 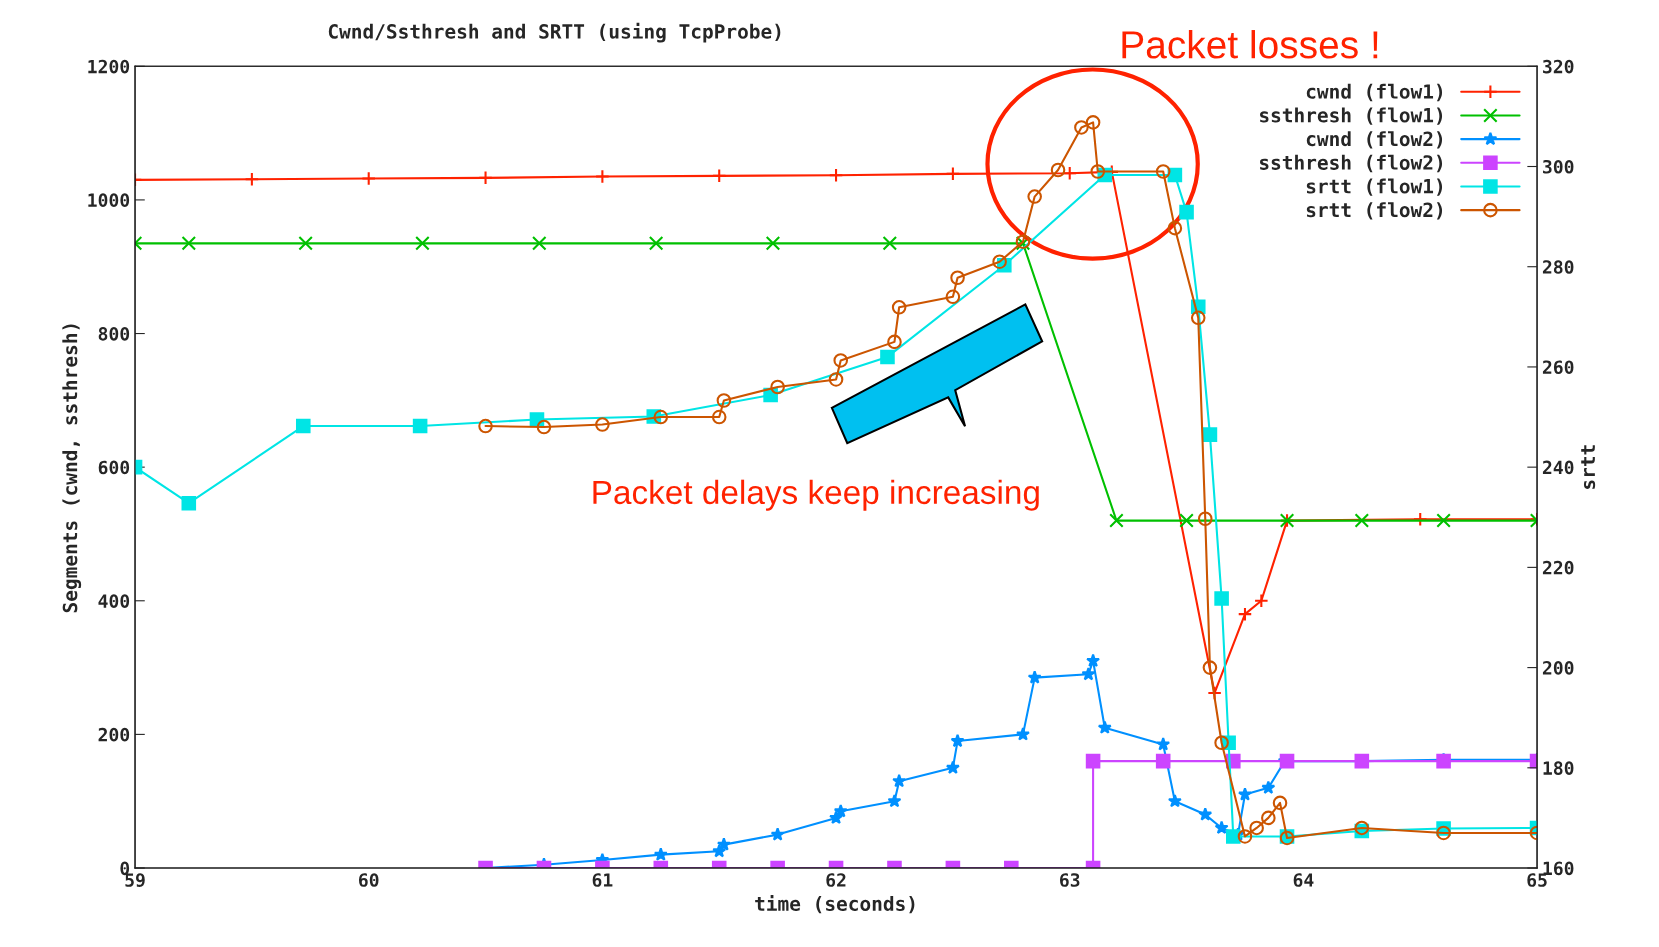 What do you see at coordinates (1558, 768) in the screenshot?
I see `y2-tick-label: 180` at bounding box center [1558, 768].